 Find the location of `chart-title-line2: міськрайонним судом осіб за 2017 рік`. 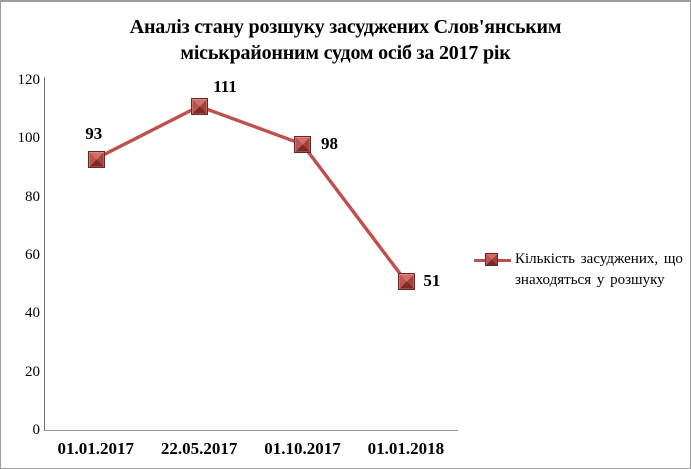

chart-title-line2: міськрайонним судом осіб за 2017 рік is located at coordinates (345, 53).